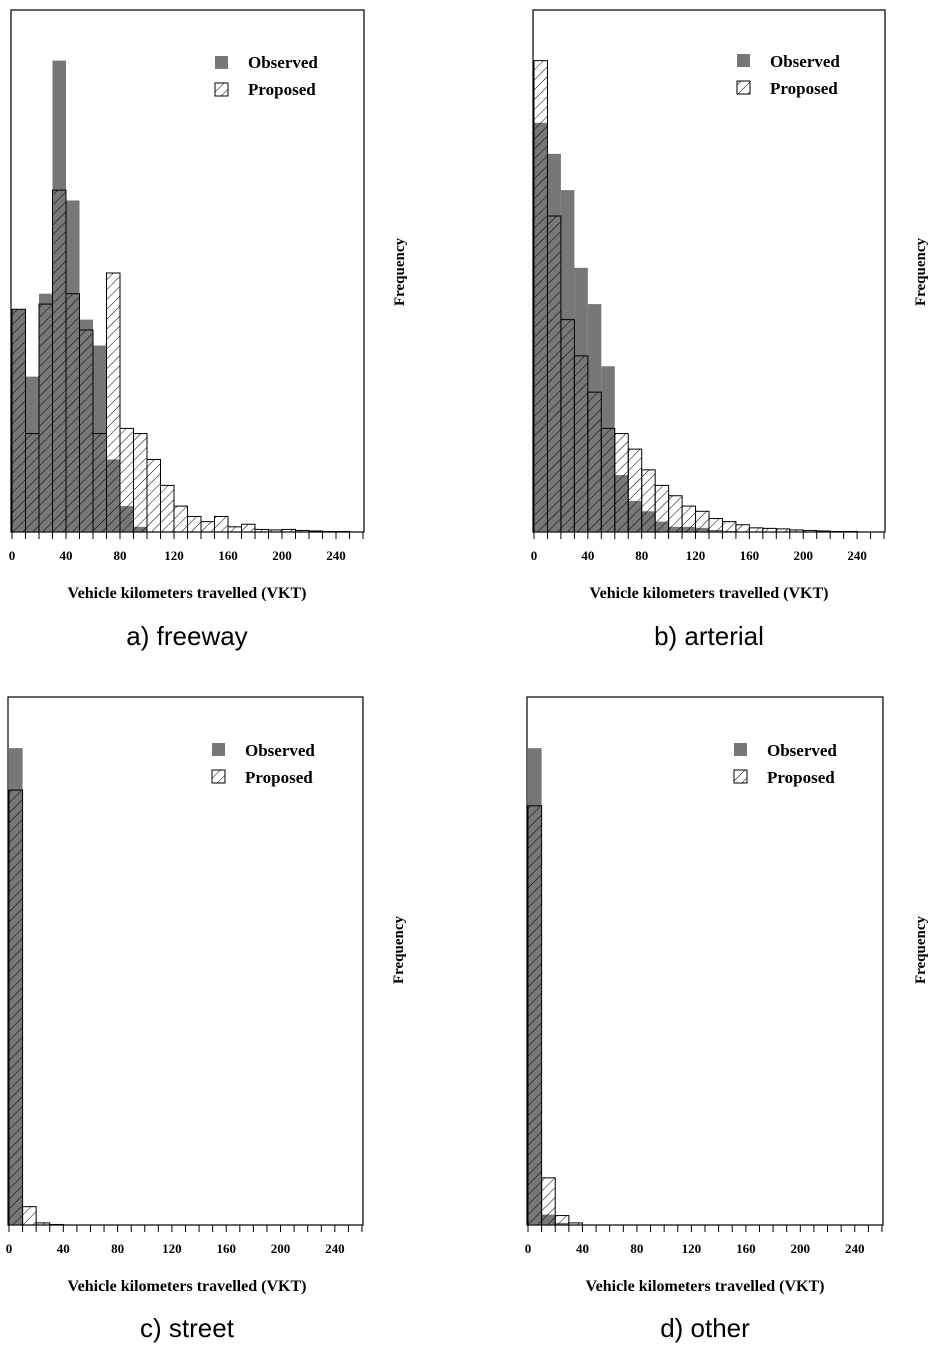  What do you see at coordinates (282, 555) in the screenshot?
I see `x-tick-label: 200` at bounding box center [282, 555].